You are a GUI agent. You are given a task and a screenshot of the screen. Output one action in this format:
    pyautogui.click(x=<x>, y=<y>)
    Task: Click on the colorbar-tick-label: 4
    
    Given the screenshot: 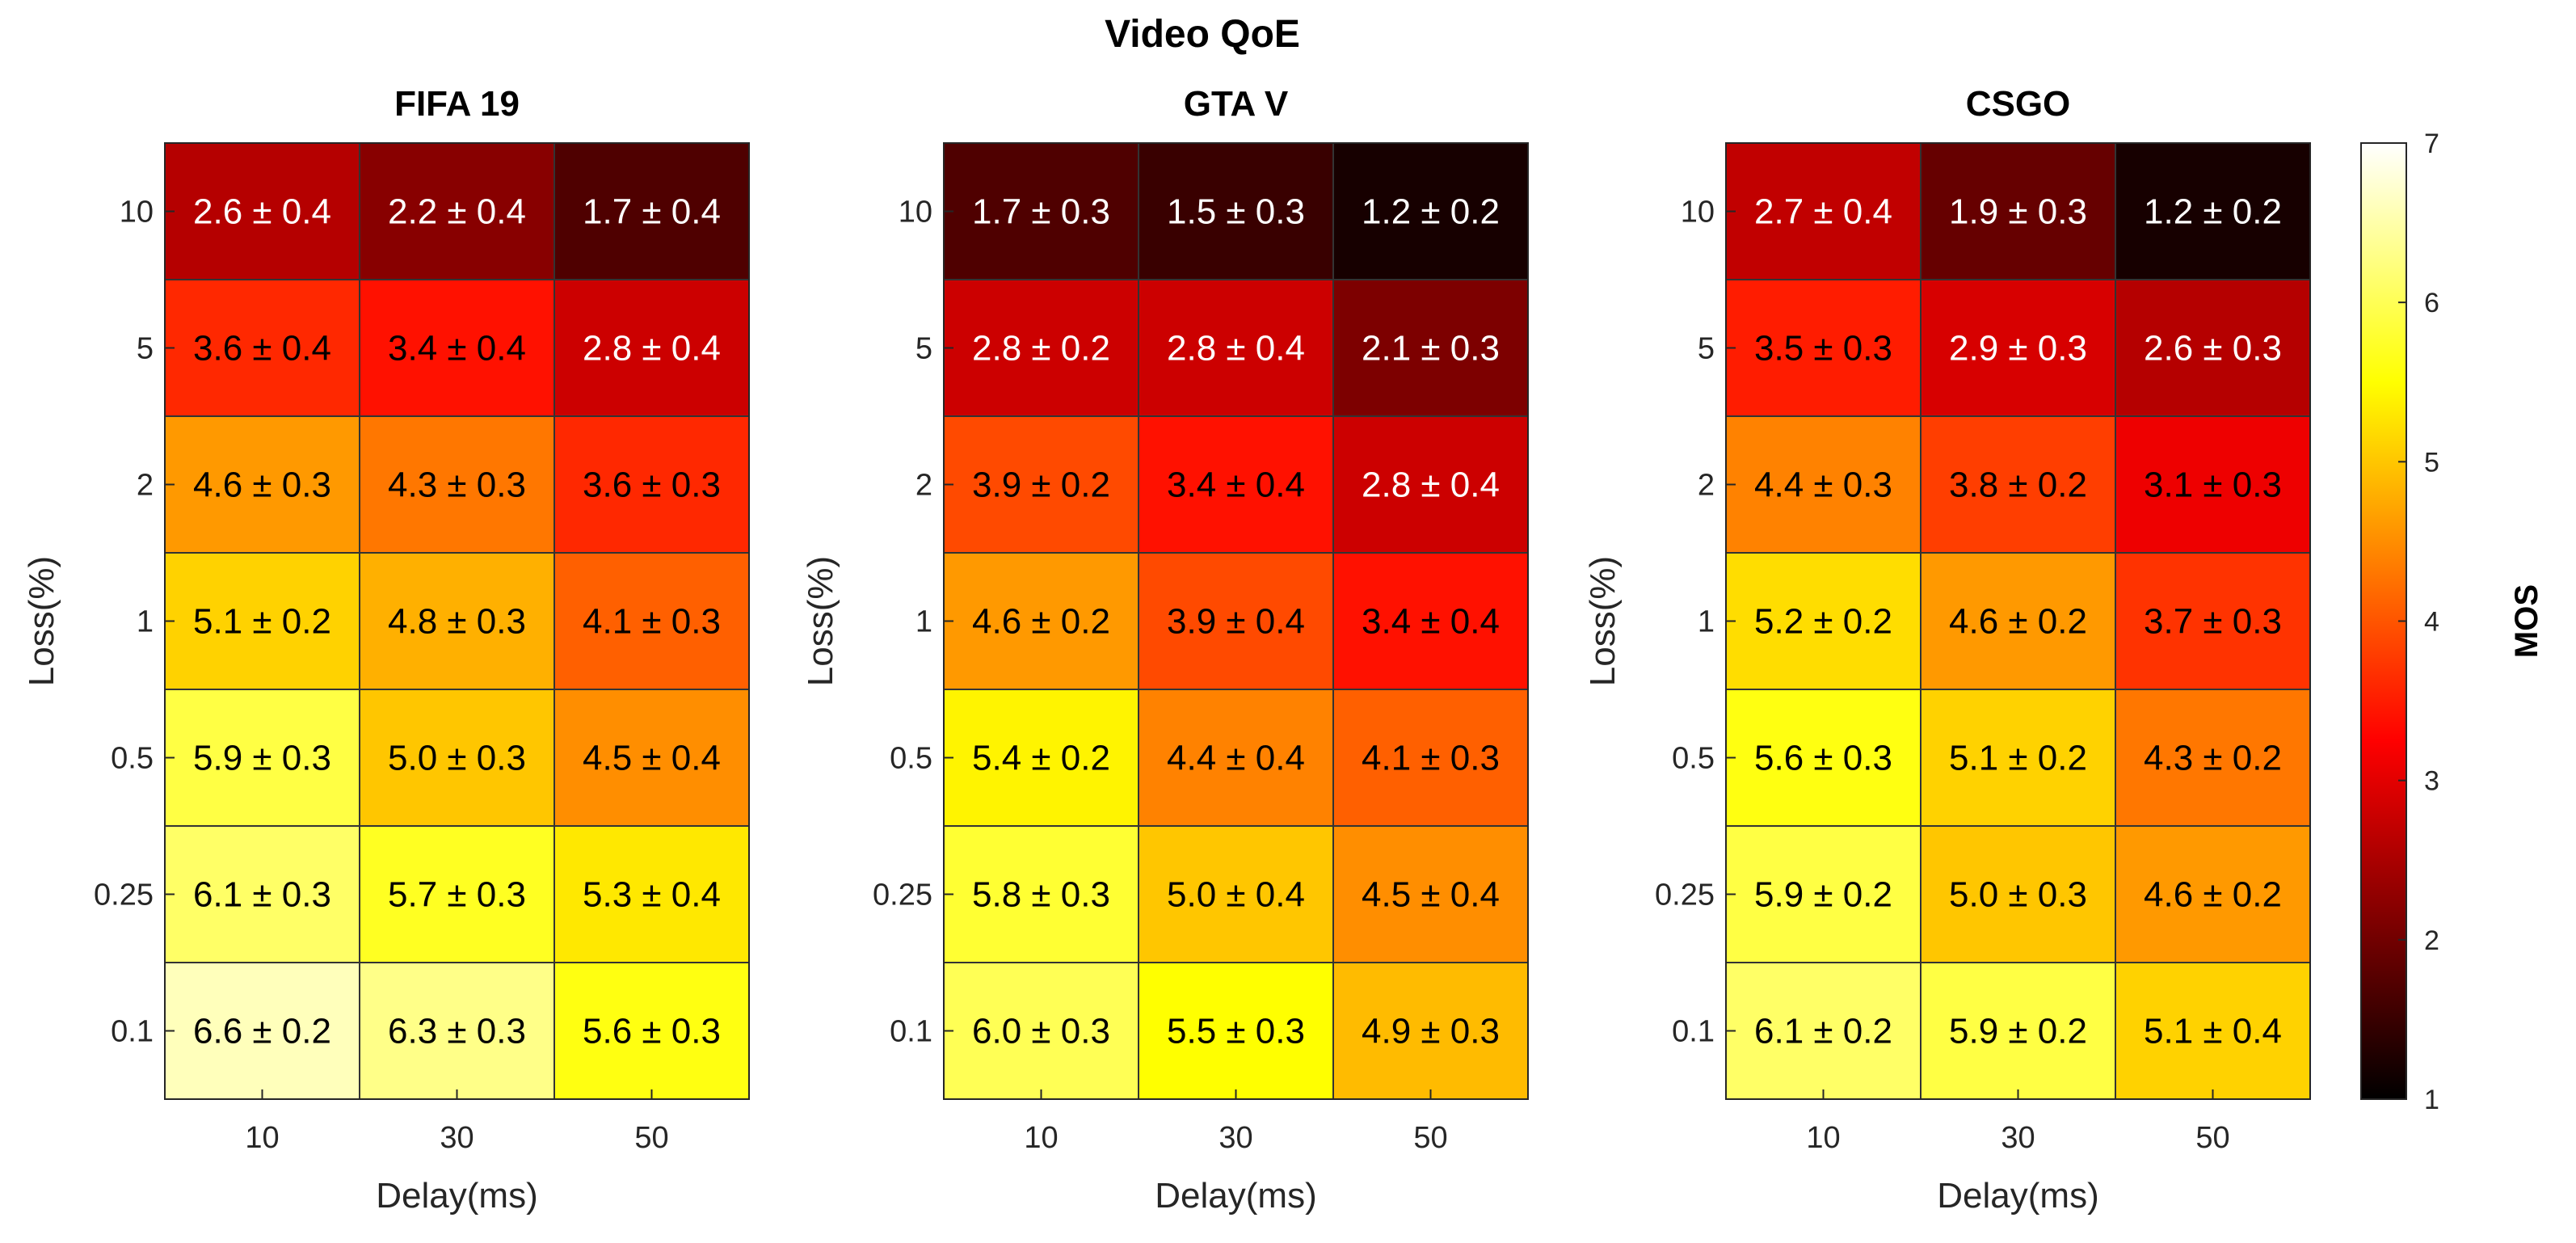 What is the action you would take?
    pyautogui.click(x=2431, y=622)
    